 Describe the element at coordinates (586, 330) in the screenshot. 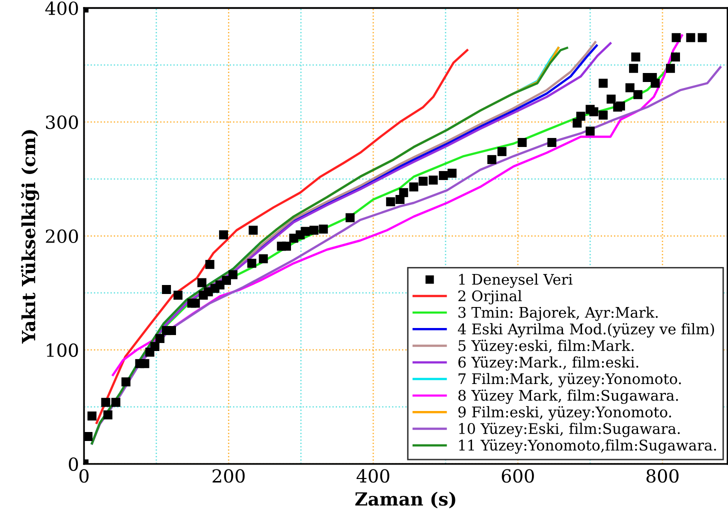

I see `legend-label: 4 Eski Ayrilma Mod.(yüzey ve film)` at that location.